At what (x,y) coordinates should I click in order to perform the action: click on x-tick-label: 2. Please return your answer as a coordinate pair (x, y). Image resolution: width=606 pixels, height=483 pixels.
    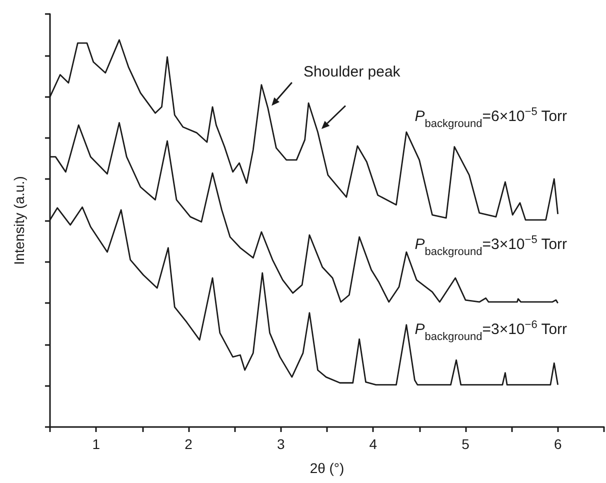
    Looking at the image, I should click on (188, 444).